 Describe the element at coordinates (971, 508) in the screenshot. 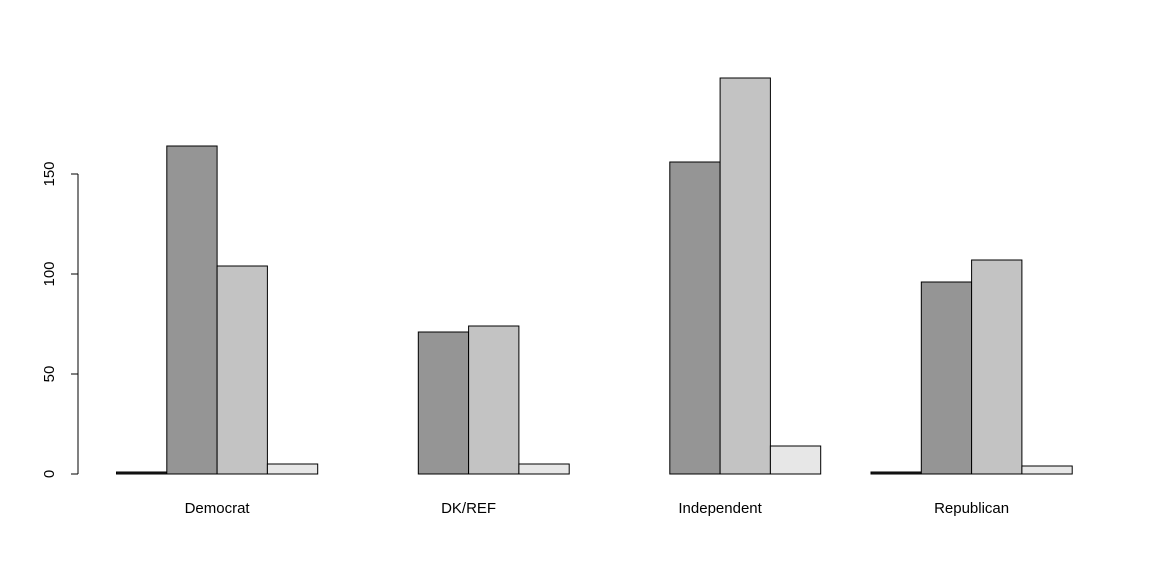

I see `category-label: Republican` at that location.